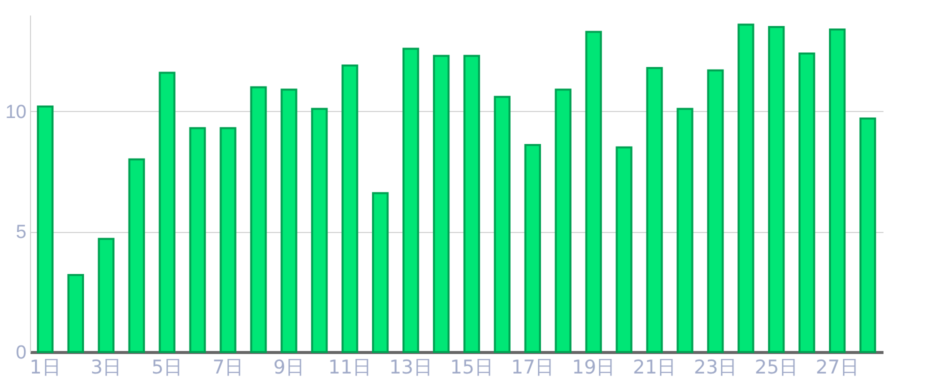  I want to click on x-tick-label: 19日, so click(594, 367).